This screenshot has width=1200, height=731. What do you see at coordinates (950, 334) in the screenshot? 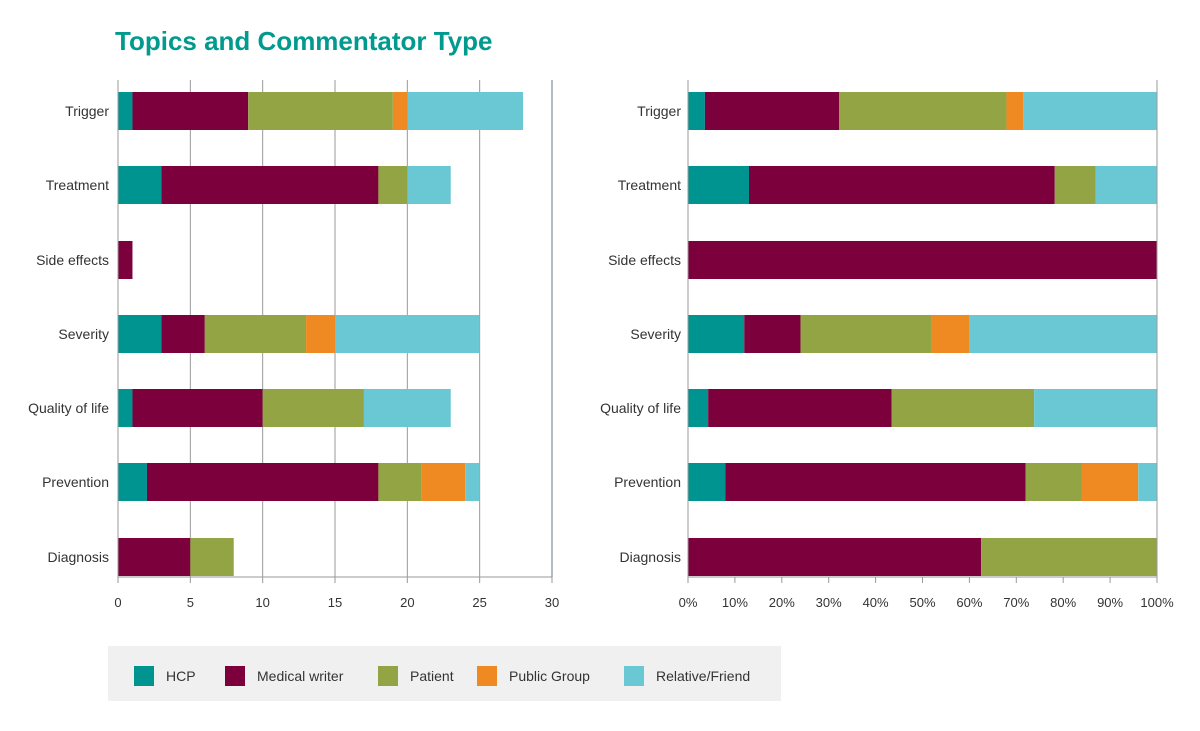
I see `percent-bar-severity-public-group` at bounding box center [950, 334].